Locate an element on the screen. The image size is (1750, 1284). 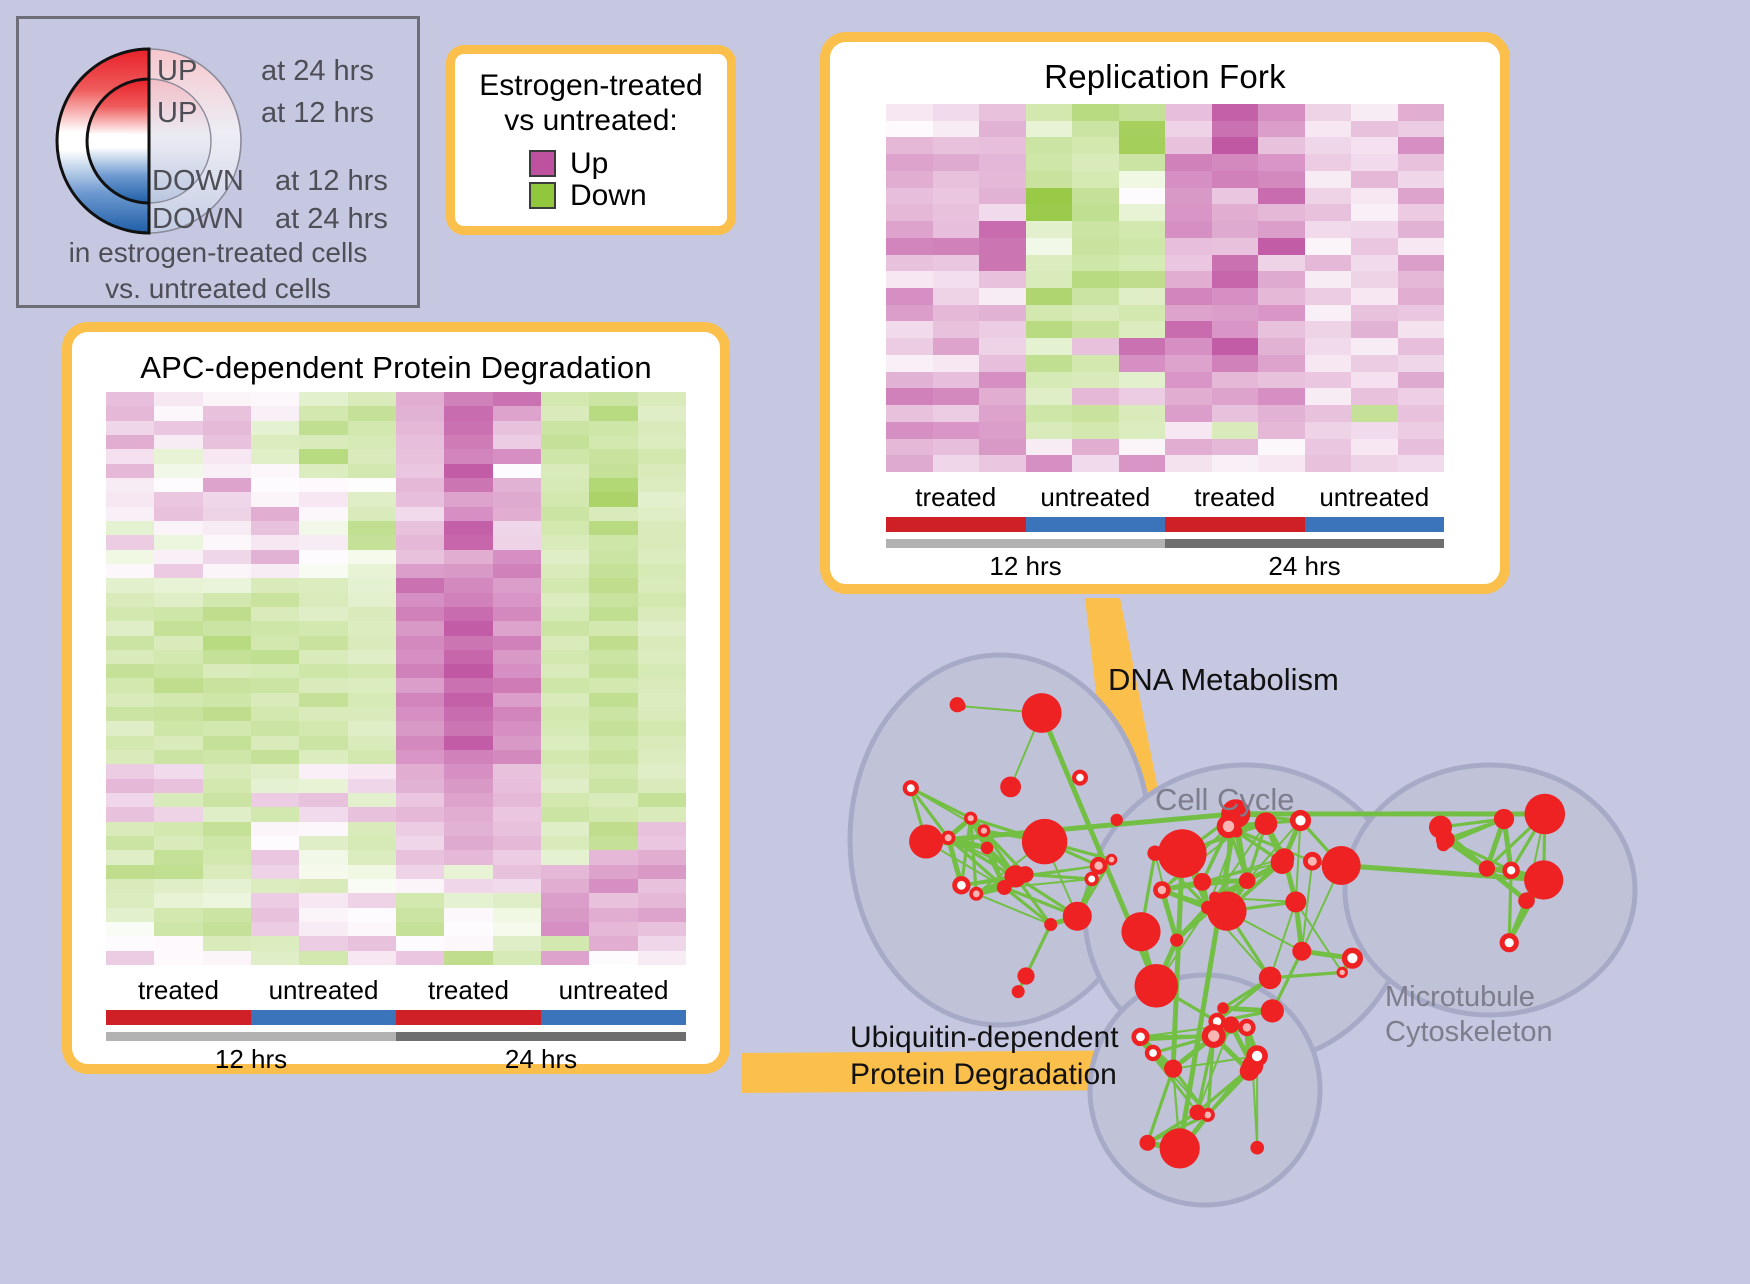
key-label-up-12: UP is located at coordinates (177, 113).